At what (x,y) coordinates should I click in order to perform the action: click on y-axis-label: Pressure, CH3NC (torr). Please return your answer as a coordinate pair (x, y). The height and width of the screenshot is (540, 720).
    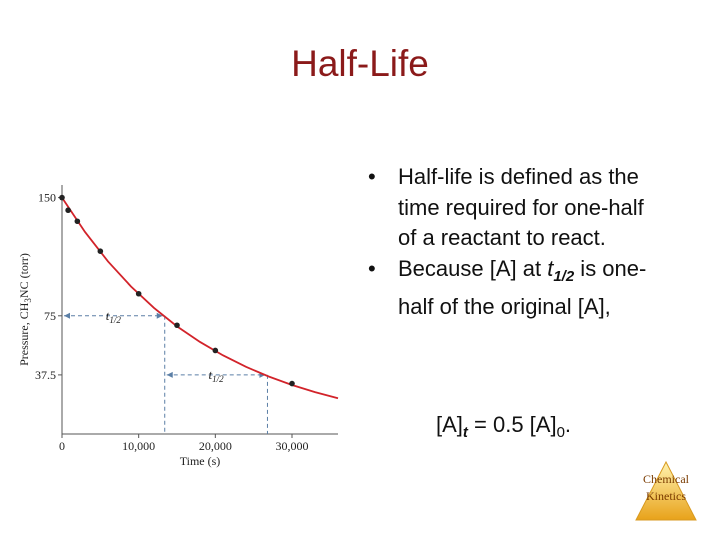
    Looking at the image, I should click on (25, 309).